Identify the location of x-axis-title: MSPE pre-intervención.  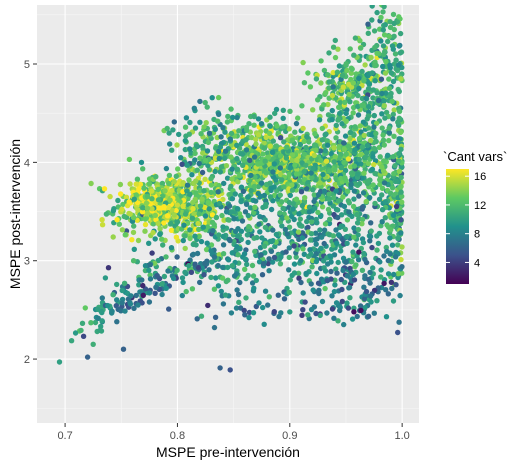
(228, 452).